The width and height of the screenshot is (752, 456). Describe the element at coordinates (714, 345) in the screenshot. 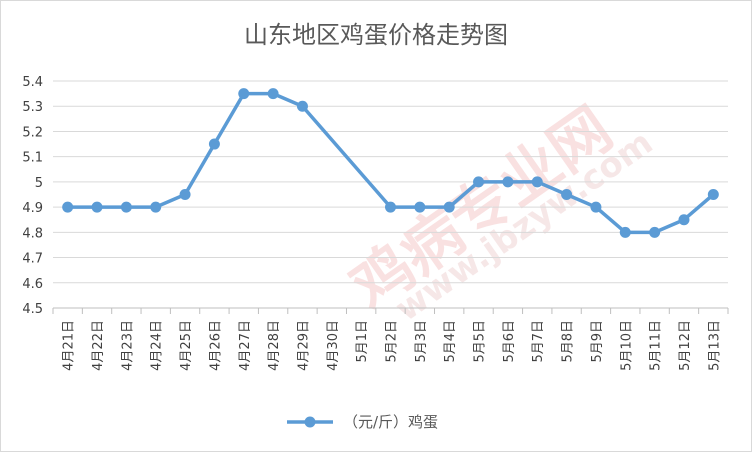

I see `x-tick-label: 5月13日` at that location.